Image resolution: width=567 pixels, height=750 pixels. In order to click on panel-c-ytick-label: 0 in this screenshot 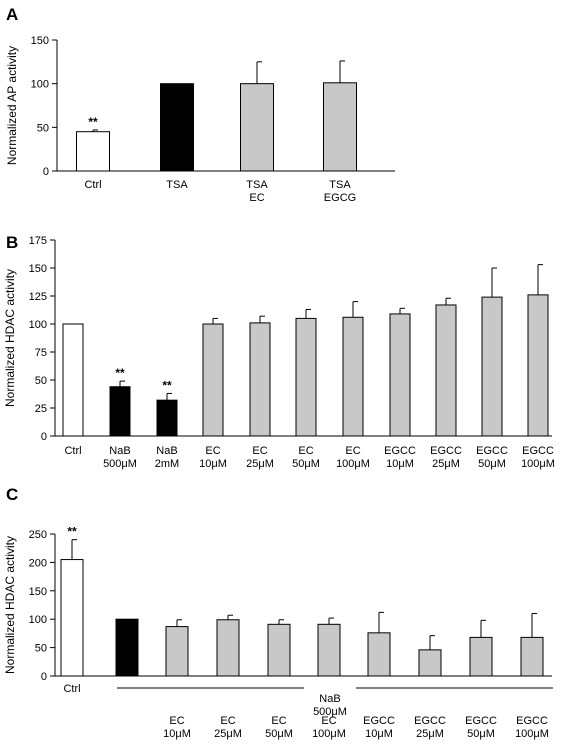, I will do `click(44, 677)`.